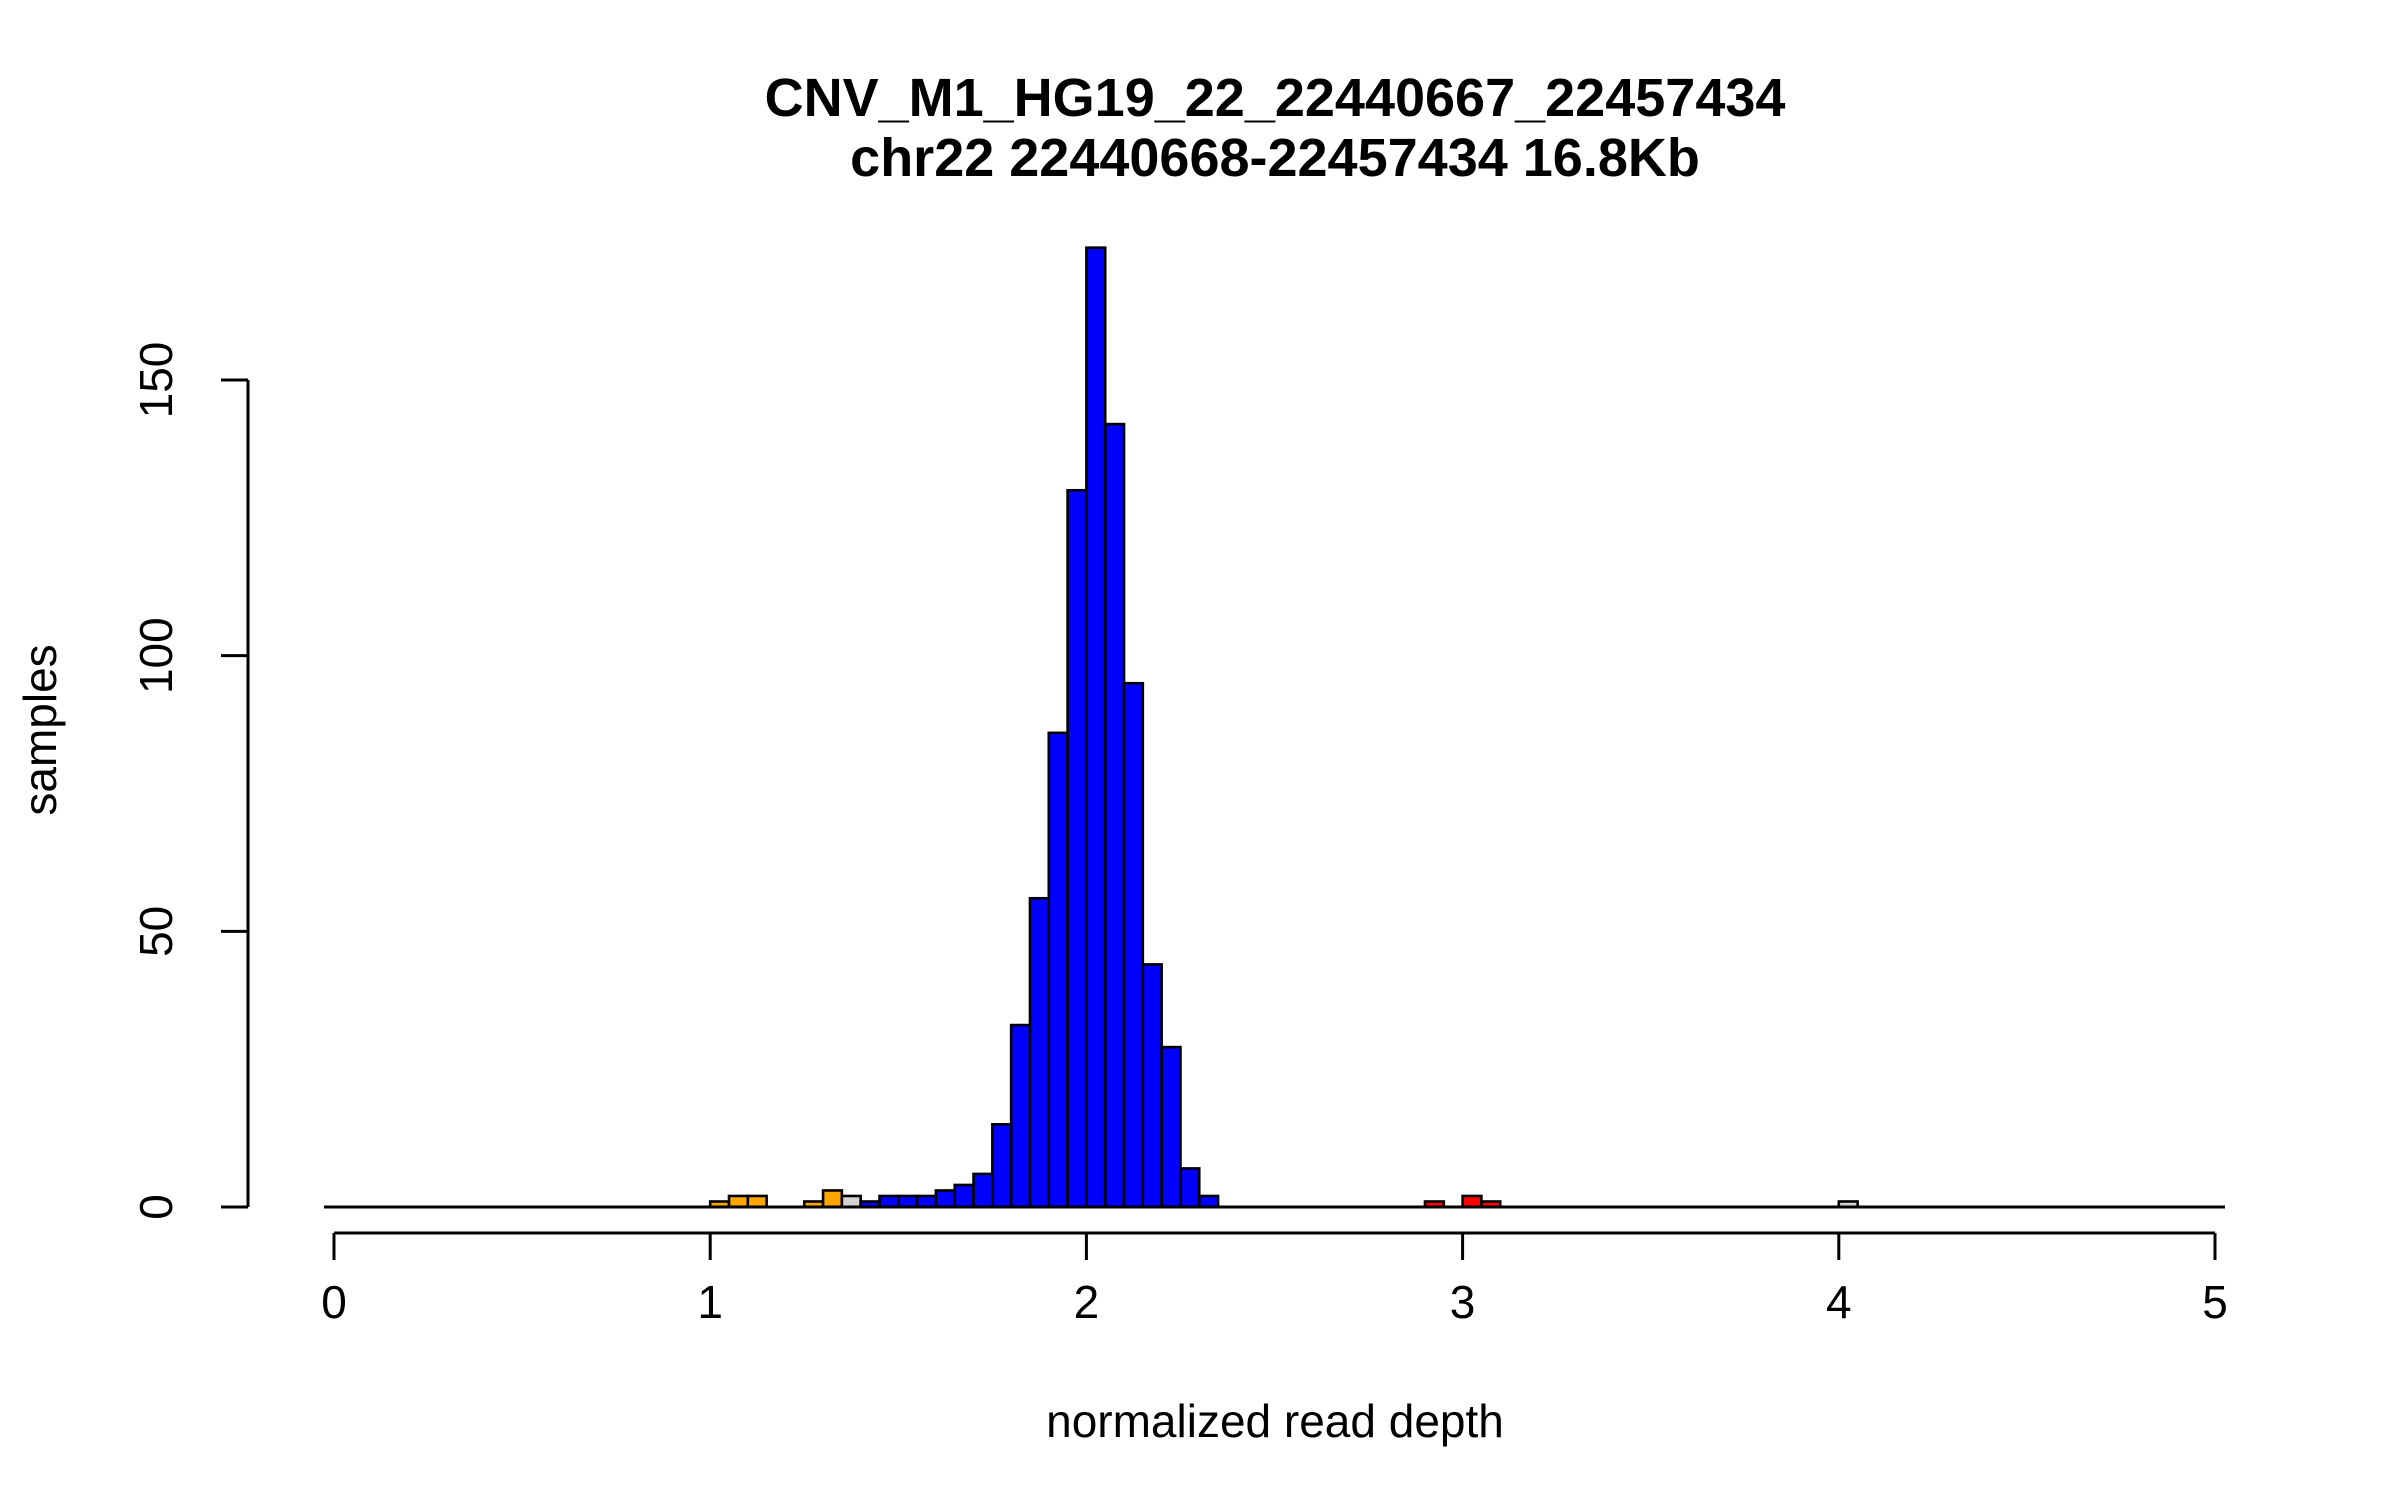 Image resolution: width=2400 pixels, height=1500 pixels. I want to click on y-tick-label-0: 0, so click(156, 1207).